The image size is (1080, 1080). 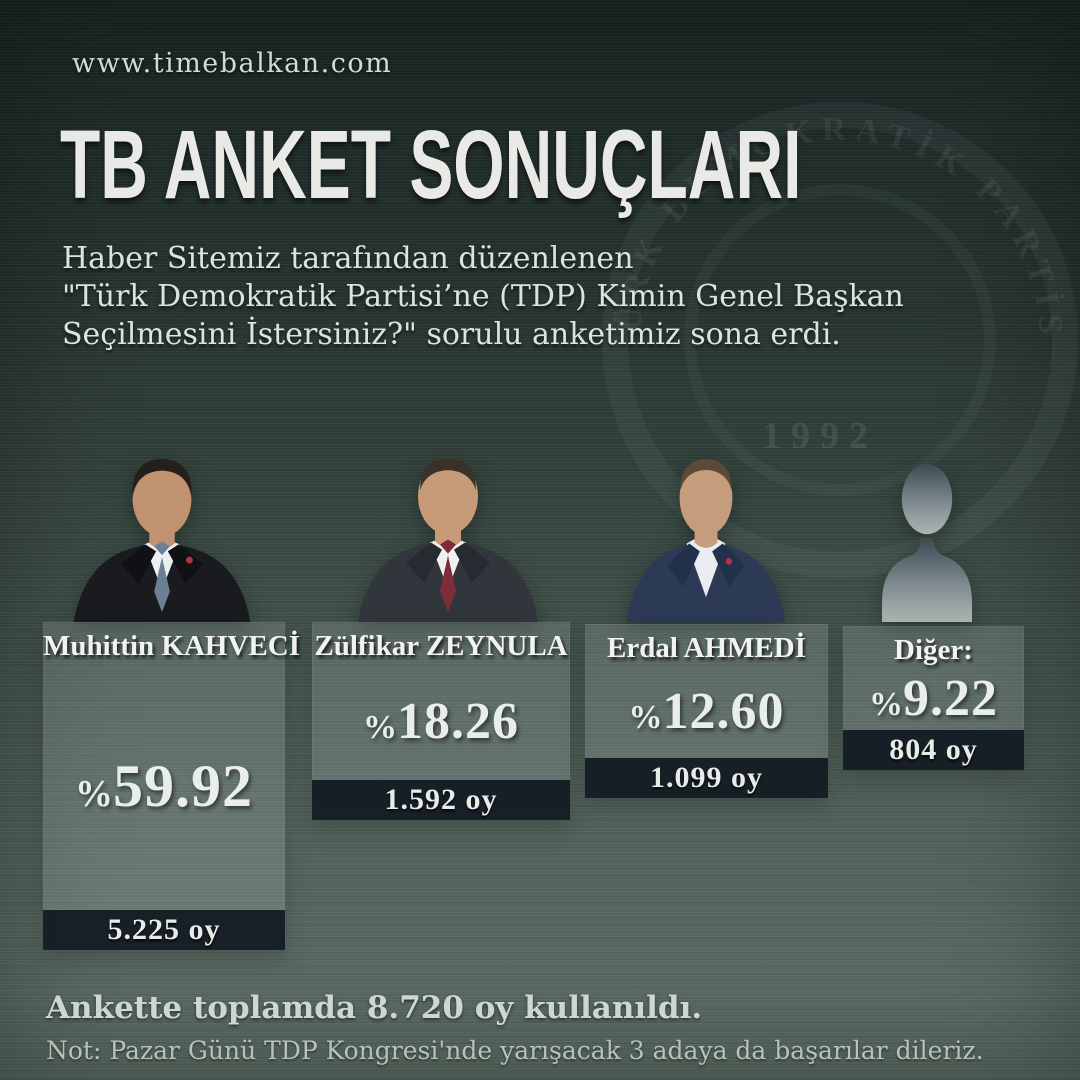 I want to click on candidate-photo-muhittin-kahveci, so click(x=162, y=540).